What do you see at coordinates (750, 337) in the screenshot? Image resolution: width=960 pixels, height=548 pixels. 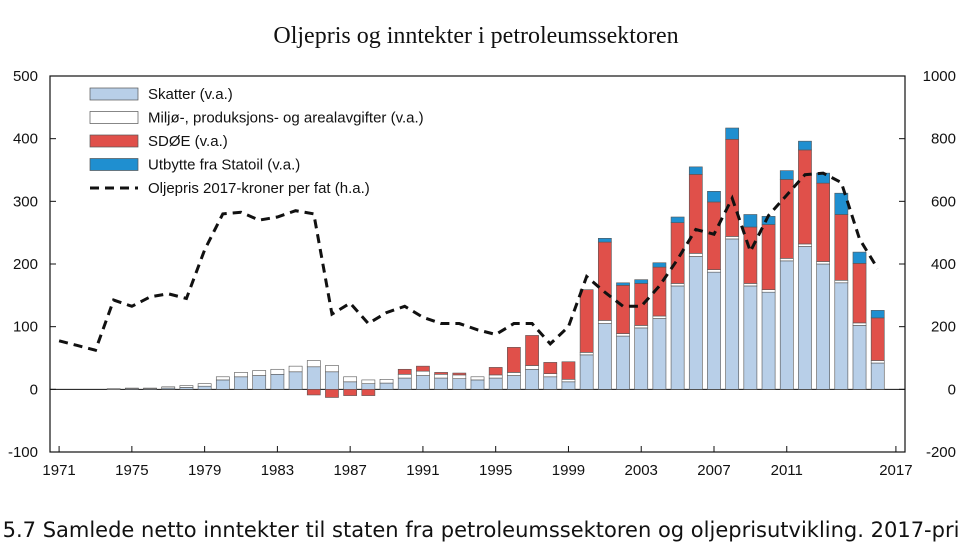 I see `bar-s0-2009` at bounding box center [750, 337].